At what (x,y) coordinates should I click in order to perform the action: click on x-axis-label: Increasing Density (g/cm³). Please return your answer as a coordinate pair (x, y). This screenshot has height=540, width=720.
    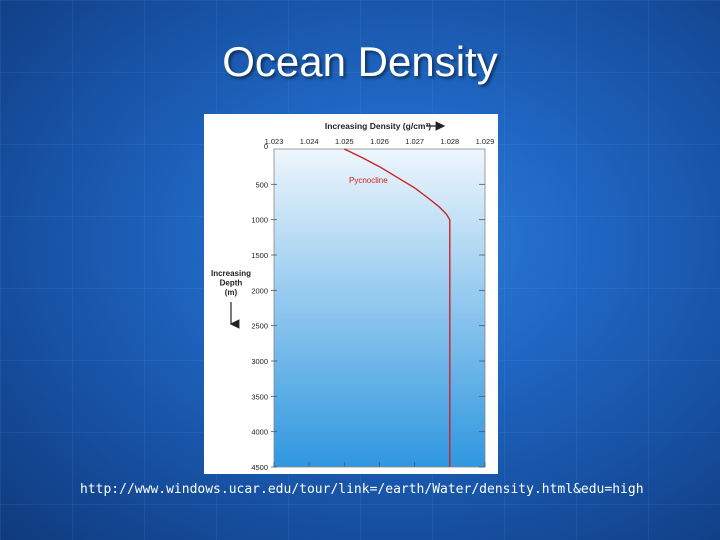
    Looking at the image, I should click on (378, 126).